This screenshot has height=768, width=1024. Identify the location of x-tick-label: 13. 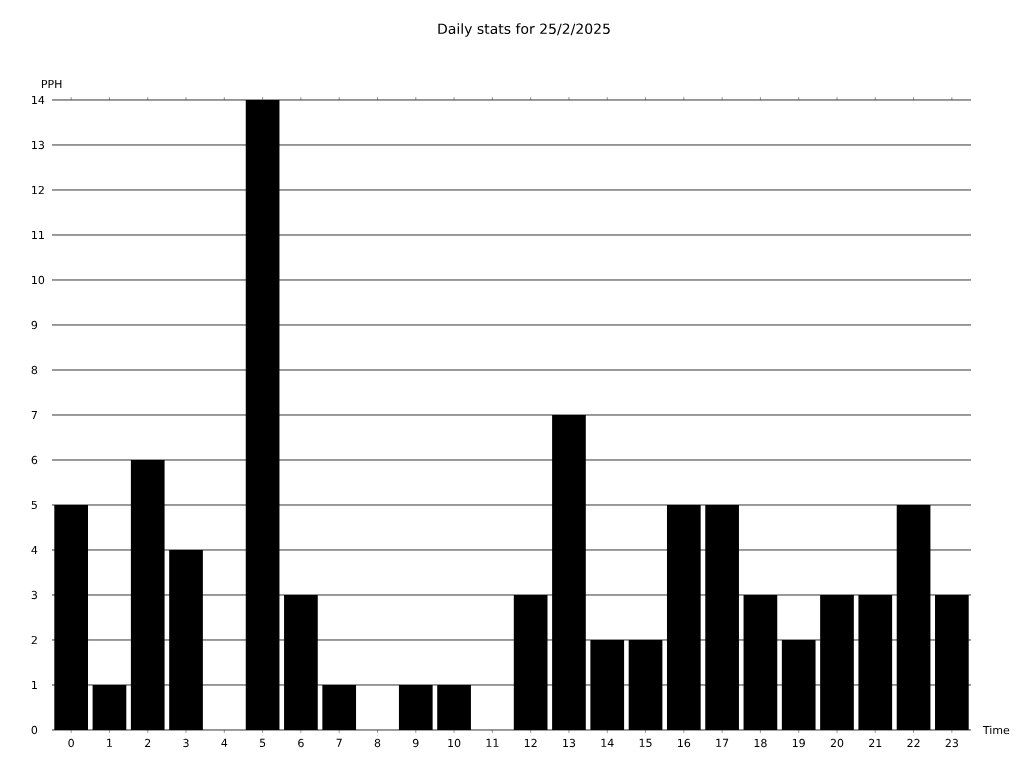
(569, 743).